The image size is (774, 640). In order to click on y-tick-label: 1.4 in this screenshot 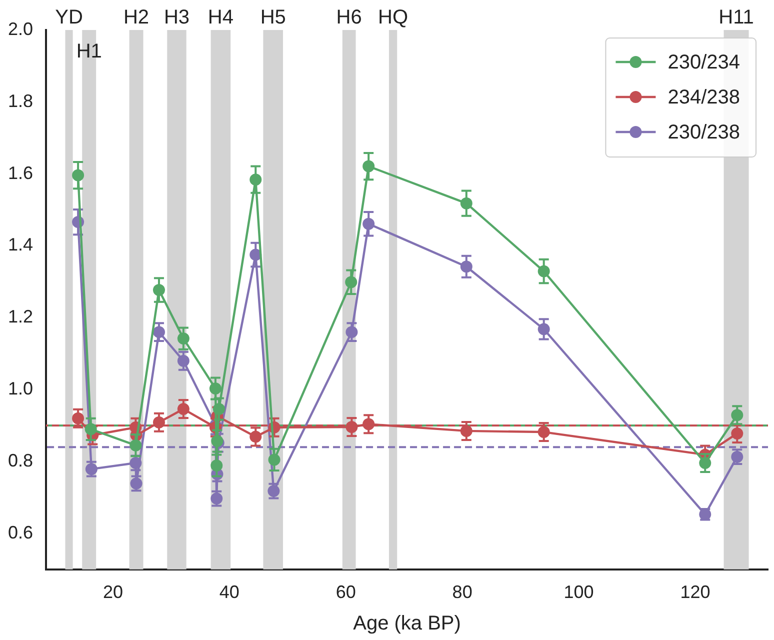, I will do `click(21, 244)`.